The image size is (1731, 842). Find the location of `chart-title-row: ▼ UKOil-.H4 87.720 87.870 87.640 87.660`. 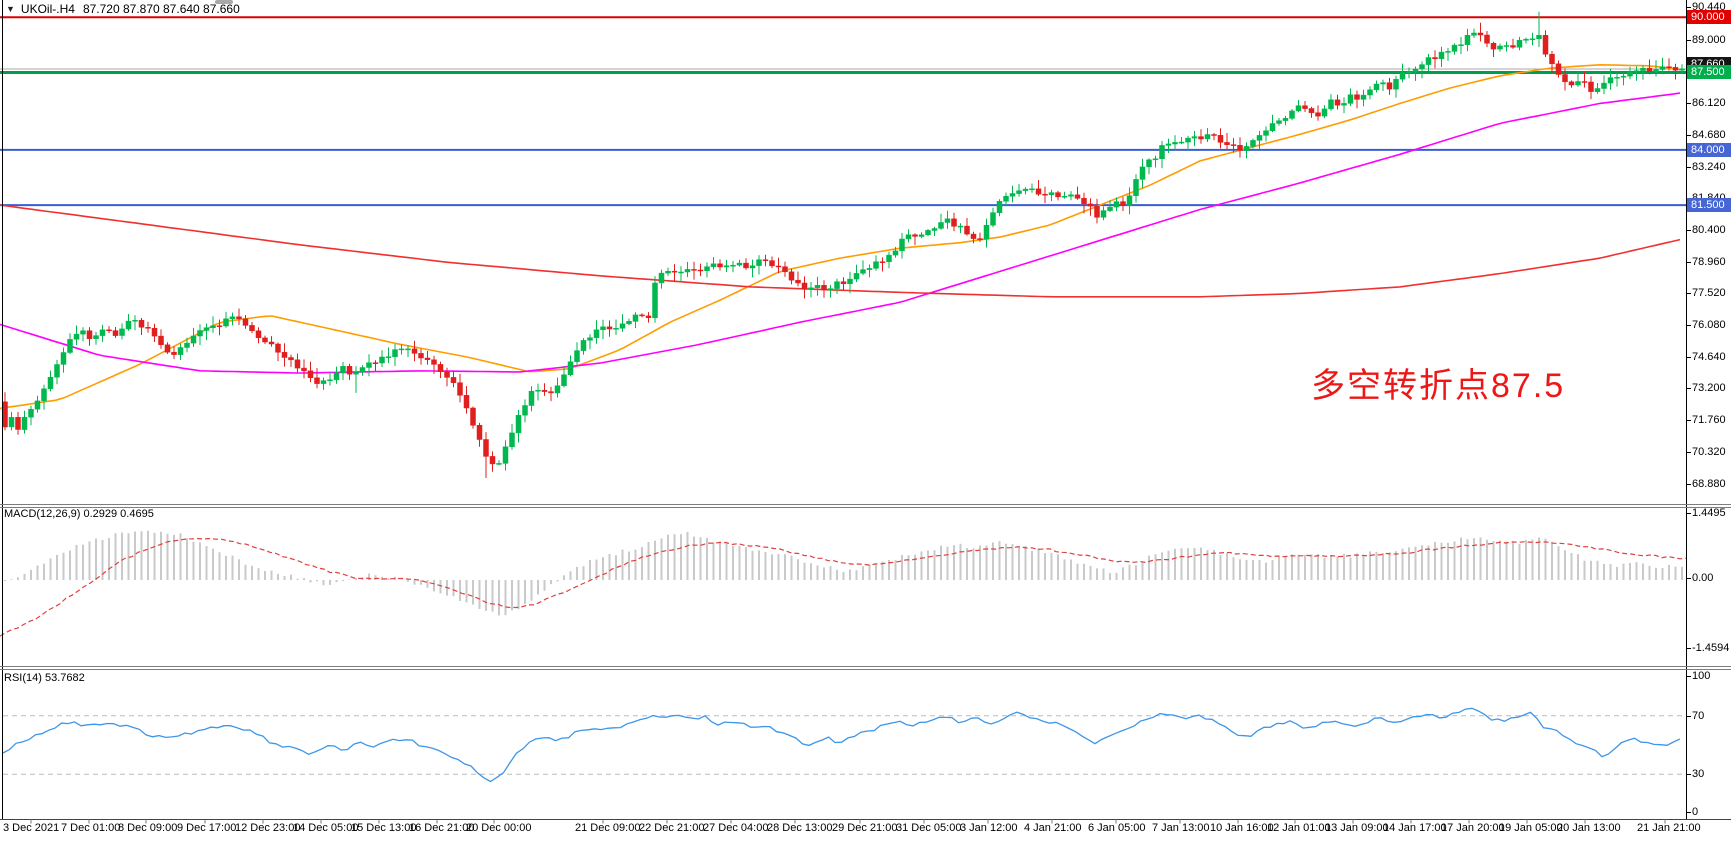

chart-title-row: ▼ UKOil-.H4 87.720 87.870 87.640 87.660 is located at coordinates (123, 9).